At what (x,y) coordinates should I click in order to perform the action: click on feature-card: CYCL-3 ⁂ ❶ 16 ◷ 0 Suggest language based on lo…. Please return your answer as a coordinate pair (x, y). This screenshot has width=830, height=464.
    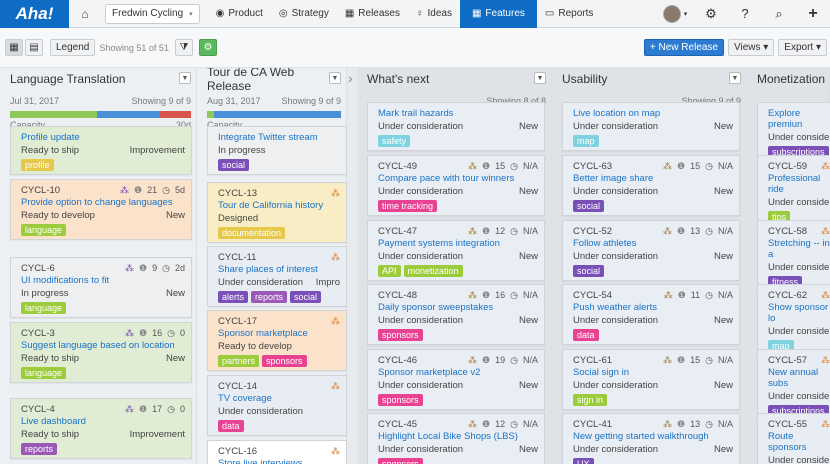
    Looking at the image, I should click on (101, 352).